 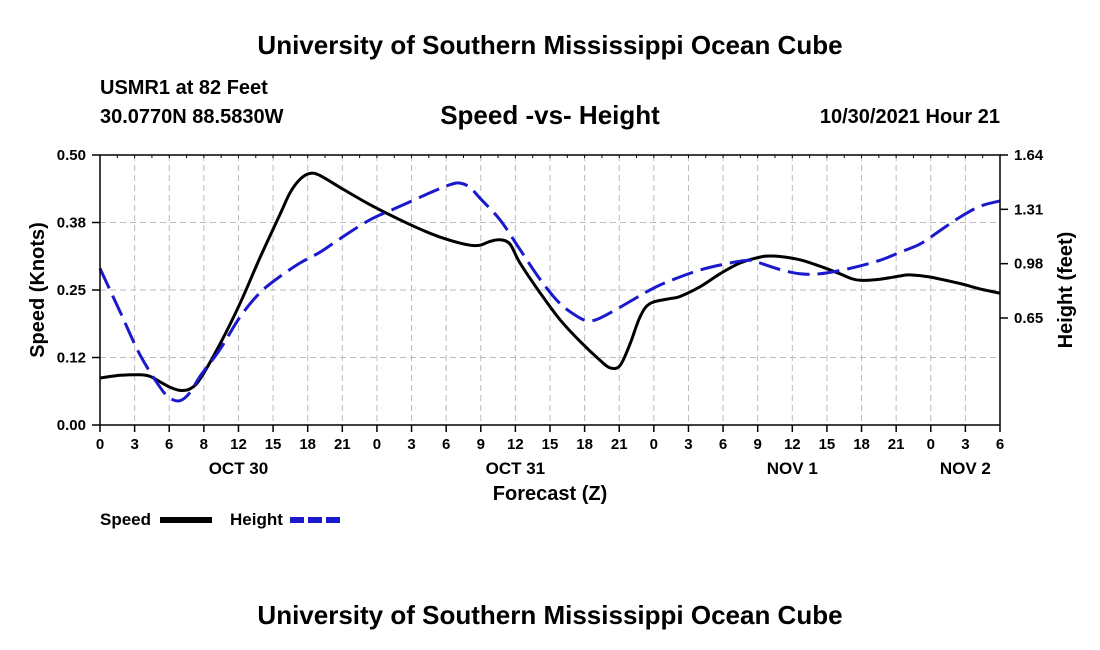 I want to click on y2-tick-label: 1.64, so click(x=1029, y=155).